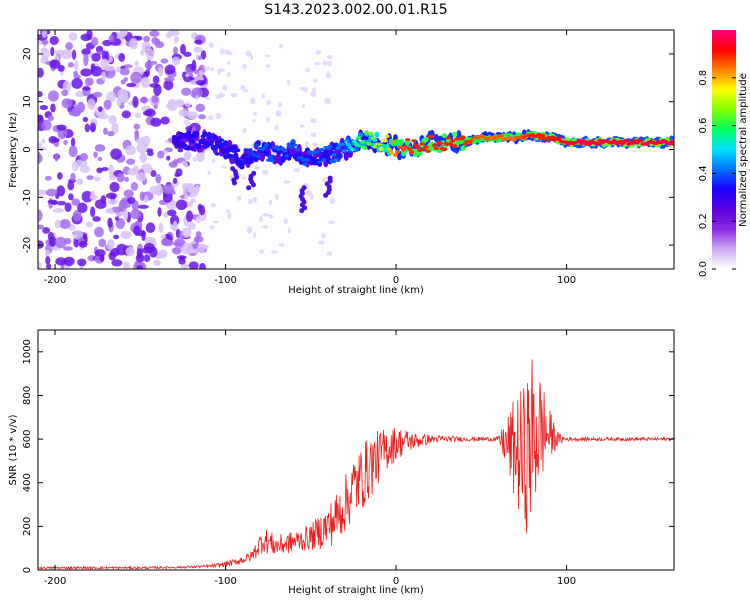  What do you see at coordinates (356, 290) in the screenshot?
I see `spectrogram-x-label: Height of straight line (km)` at bounding box center [356, 290].